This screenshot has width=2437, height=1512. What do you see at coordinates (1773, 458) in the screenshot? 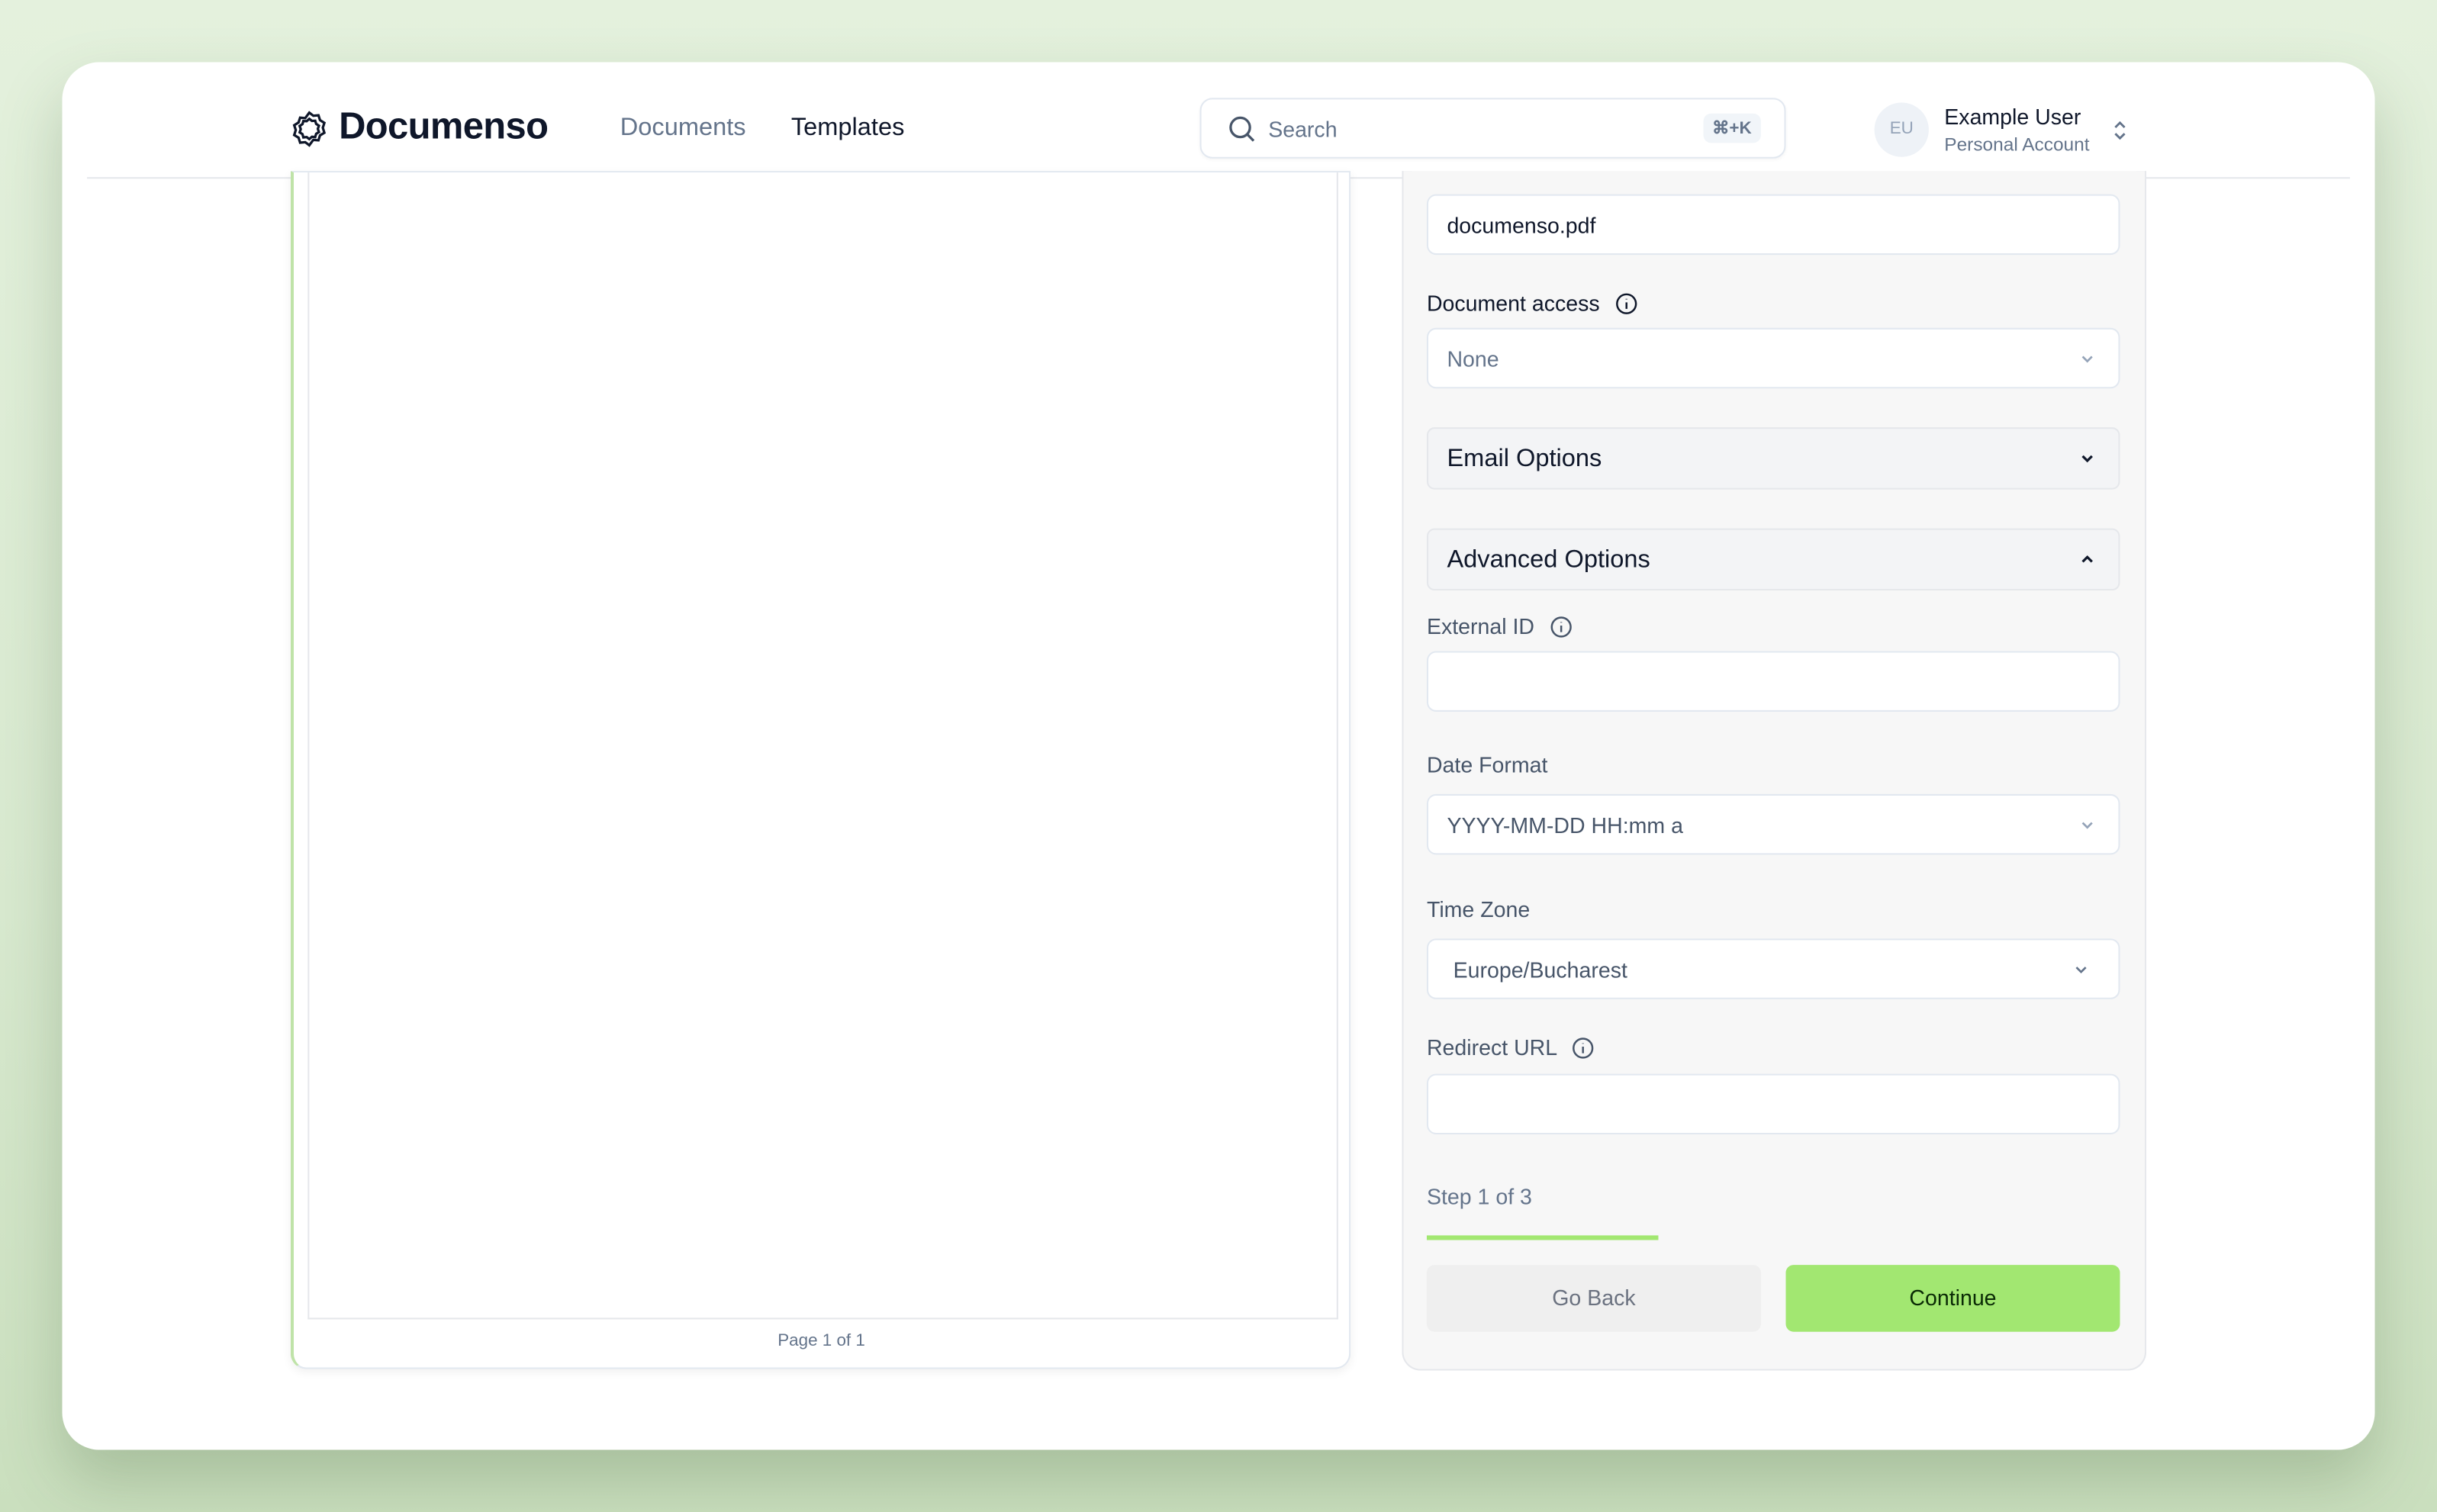
I see `email-options-accordion: Email Options` at bounding box center [1773, 458].